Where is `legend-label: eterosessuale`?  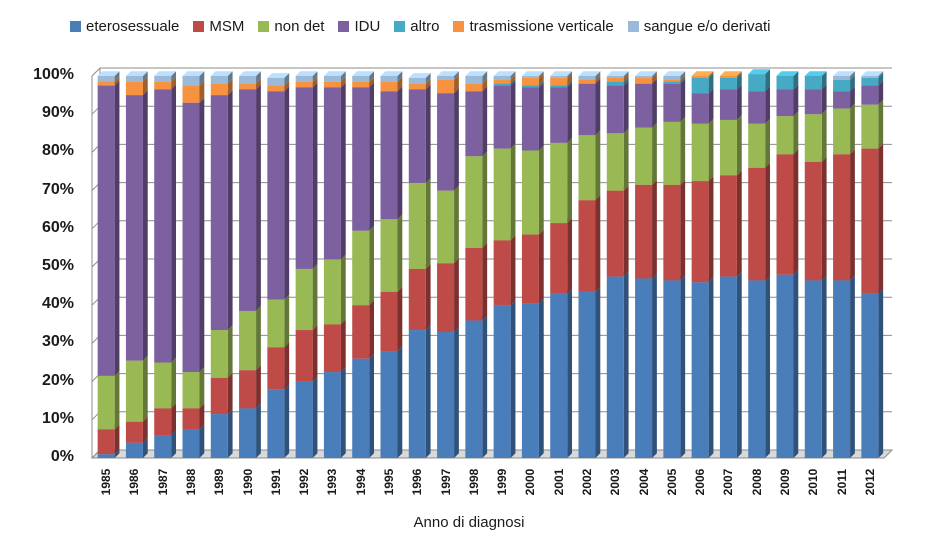
legend-label: eterosessuale is located at coordinates (133, 26).